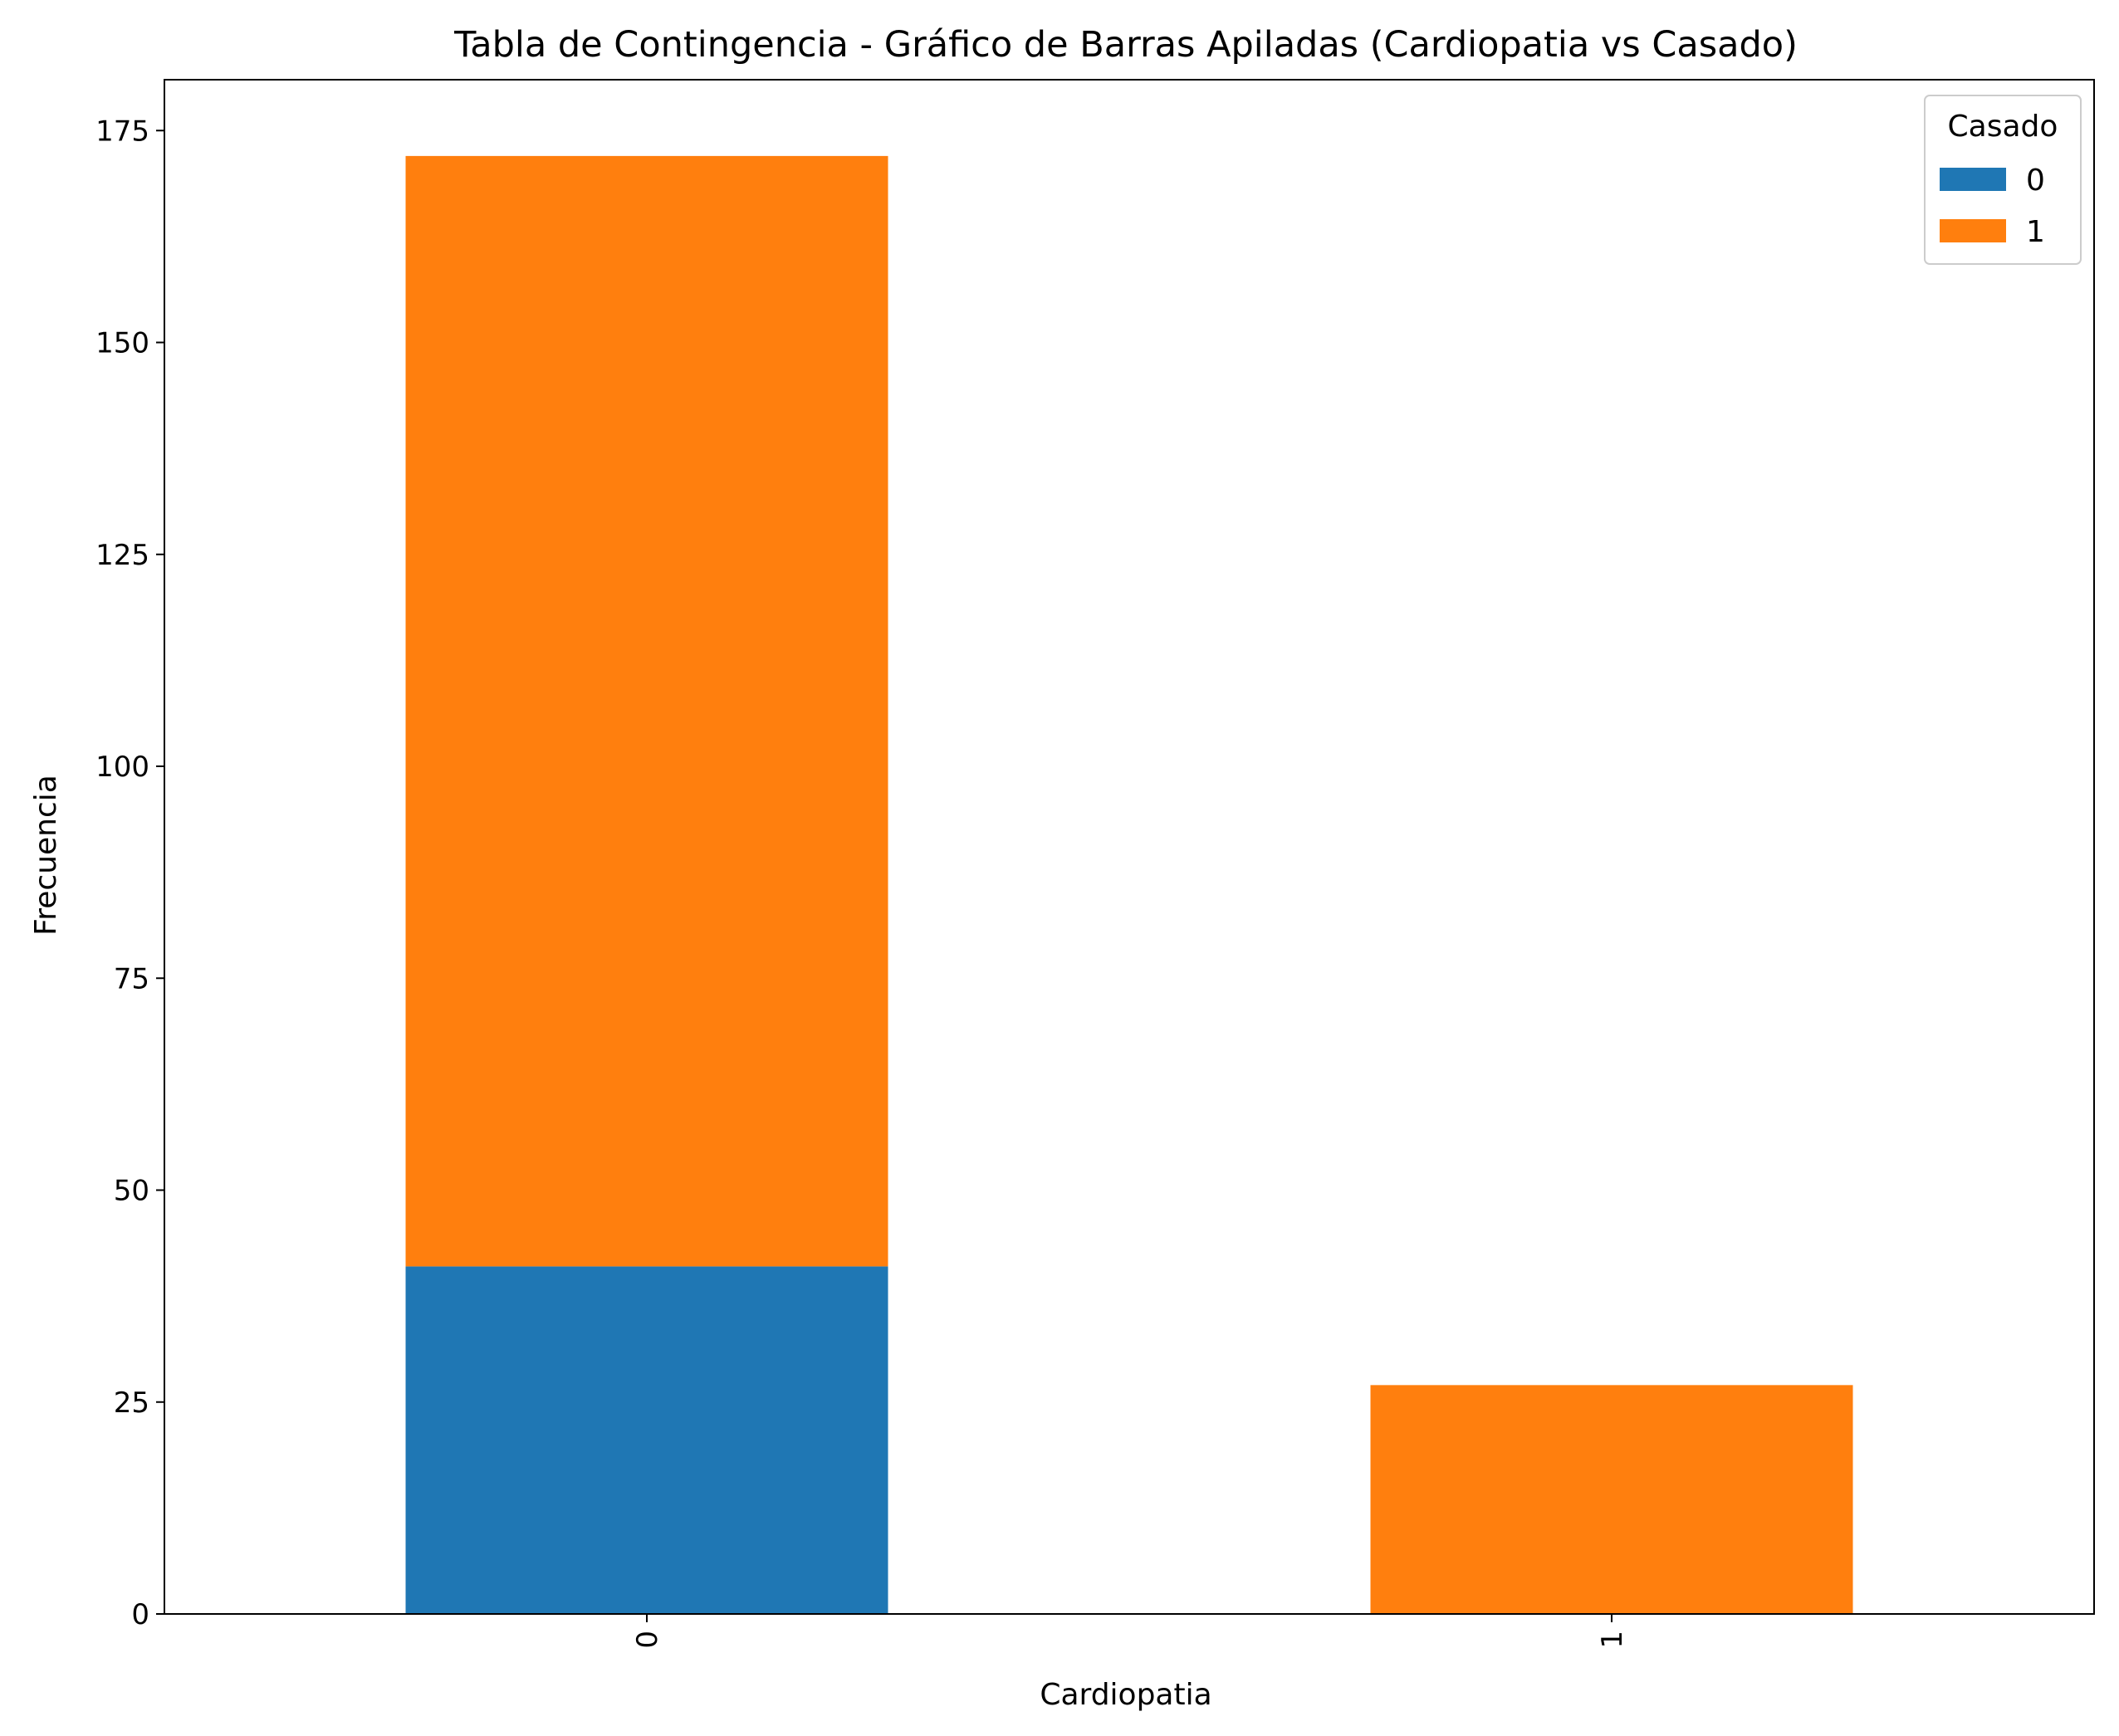 The height and width of the screenshot is (1736, 2119). I want to click on x-tick-label: 0, so click(647, 1640).